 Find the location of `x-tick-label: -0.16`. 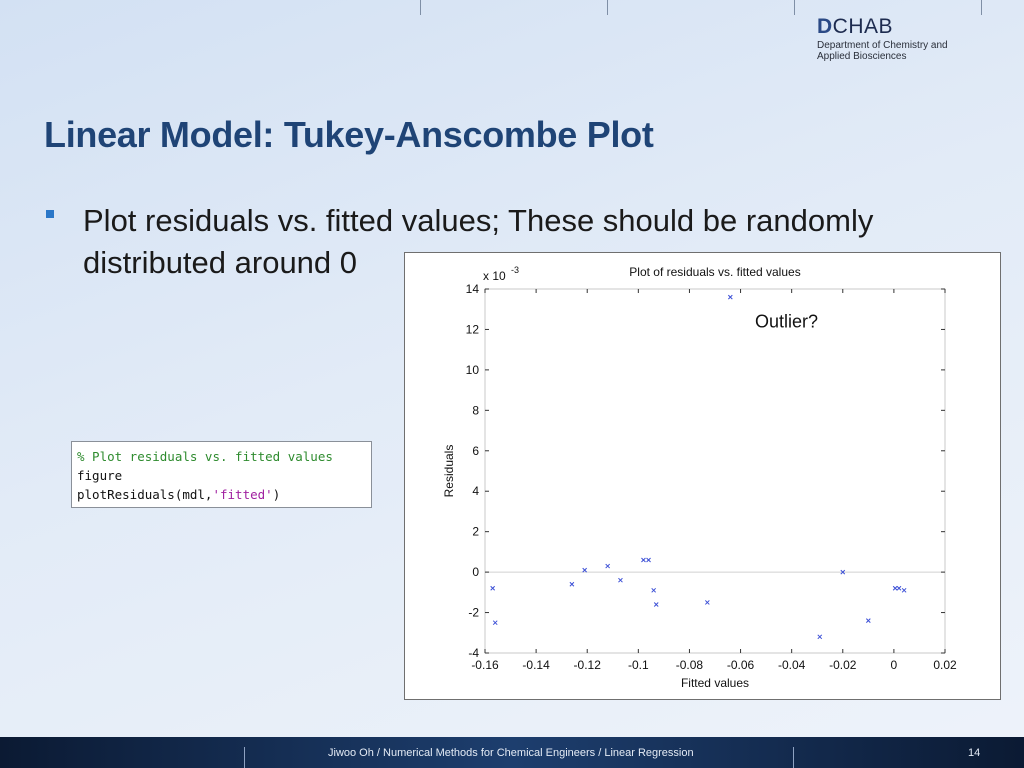

x-tick-label: -0.16 is located at coordinates (485, 665).